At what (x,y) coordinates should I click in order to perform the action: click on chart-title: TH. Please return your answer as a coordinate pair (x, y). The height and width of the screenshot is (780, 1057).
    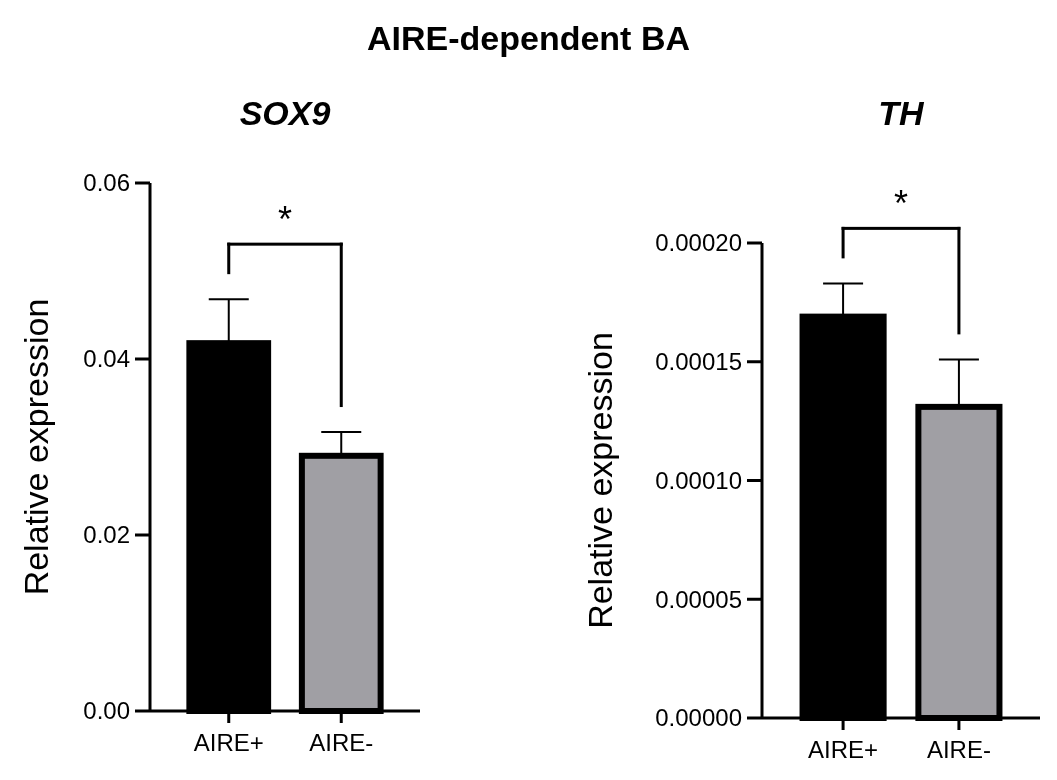
    Looking at the image, I should click on (902, 113).